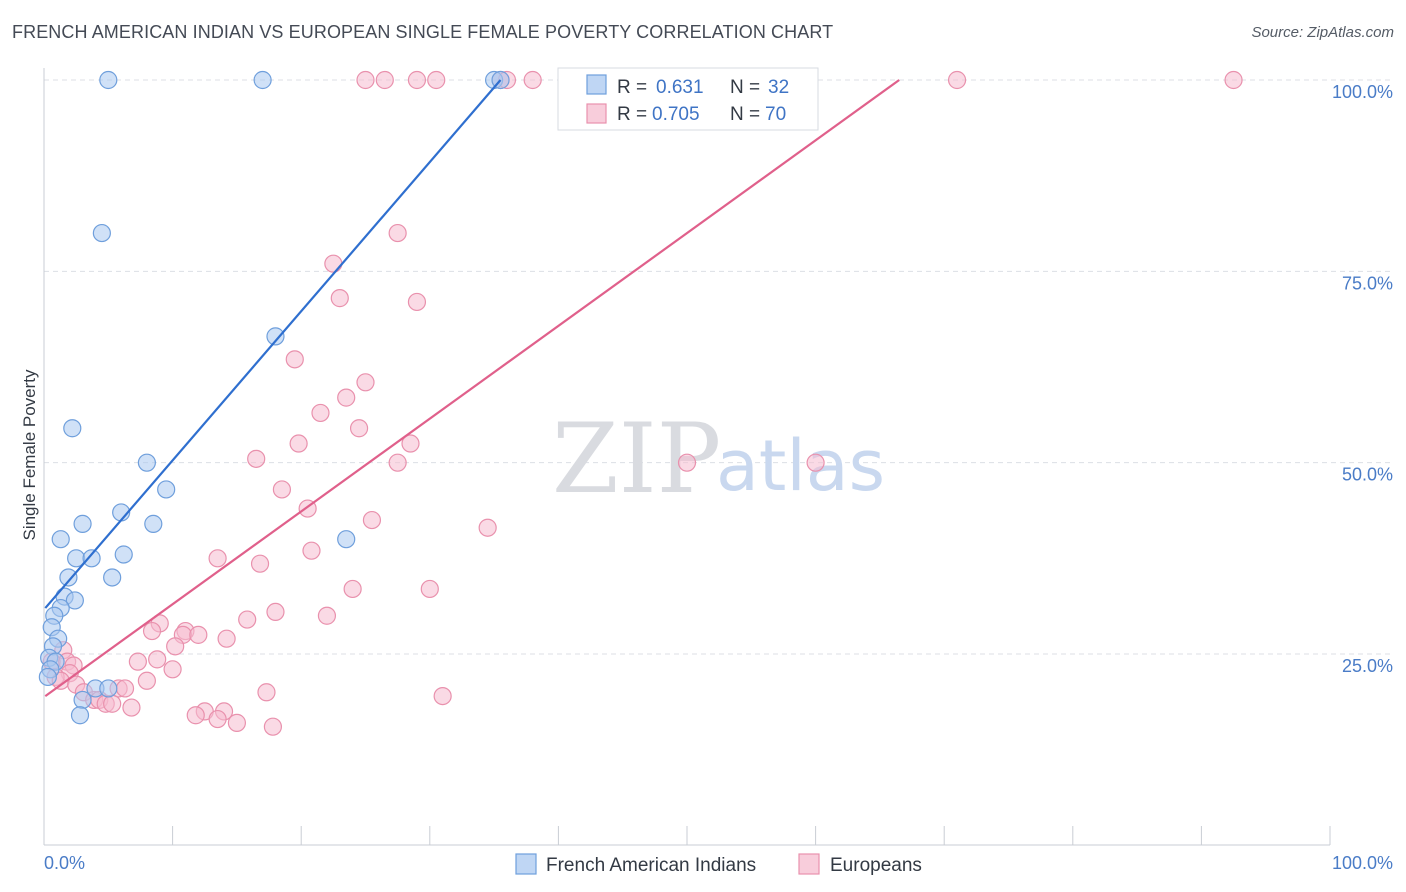  Describe the element at coordinates (680, 87) in the screenshot. I see `stats-r-value-blue: 0.631` at that location.